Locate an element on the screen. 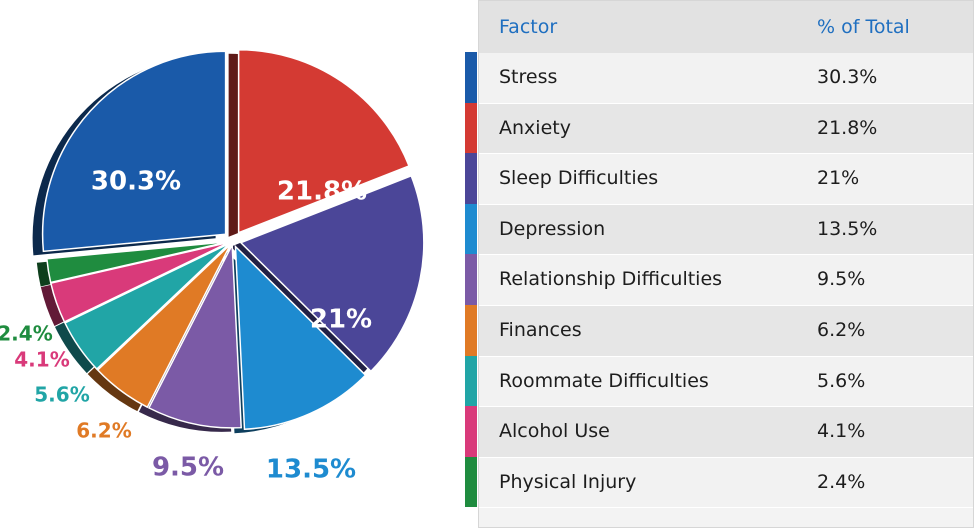 Image resolution: width=975 pixels, height=531 pixels. data-label-finances: 6.2% is located at coordinates (103, 431).